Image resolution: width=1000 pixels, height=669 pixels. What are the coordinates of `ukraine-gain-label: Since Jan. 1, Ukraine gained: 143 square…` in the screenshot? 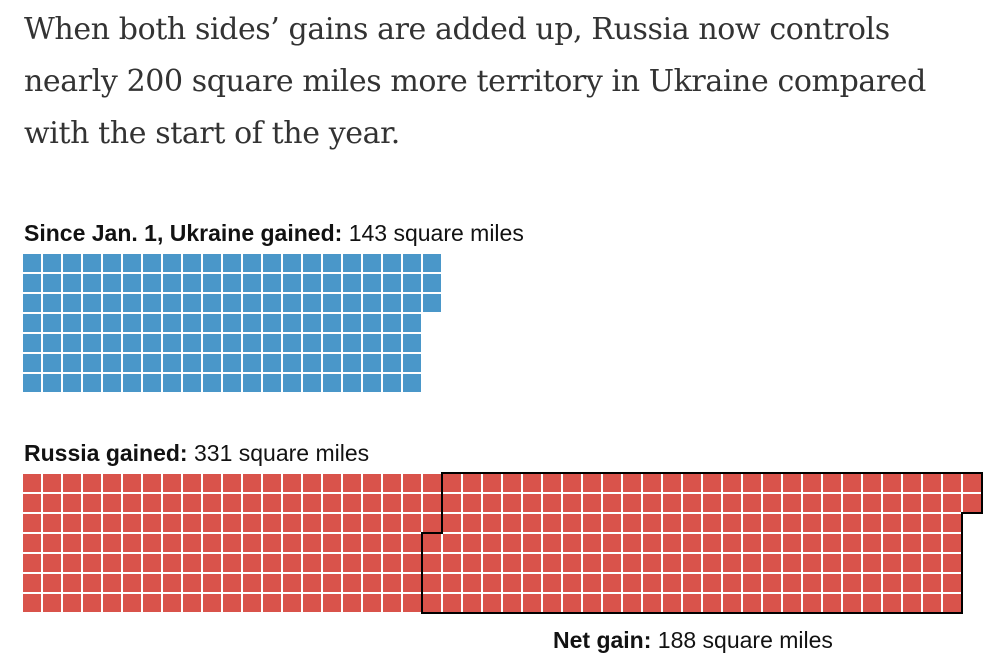 It's located at (274, 233).